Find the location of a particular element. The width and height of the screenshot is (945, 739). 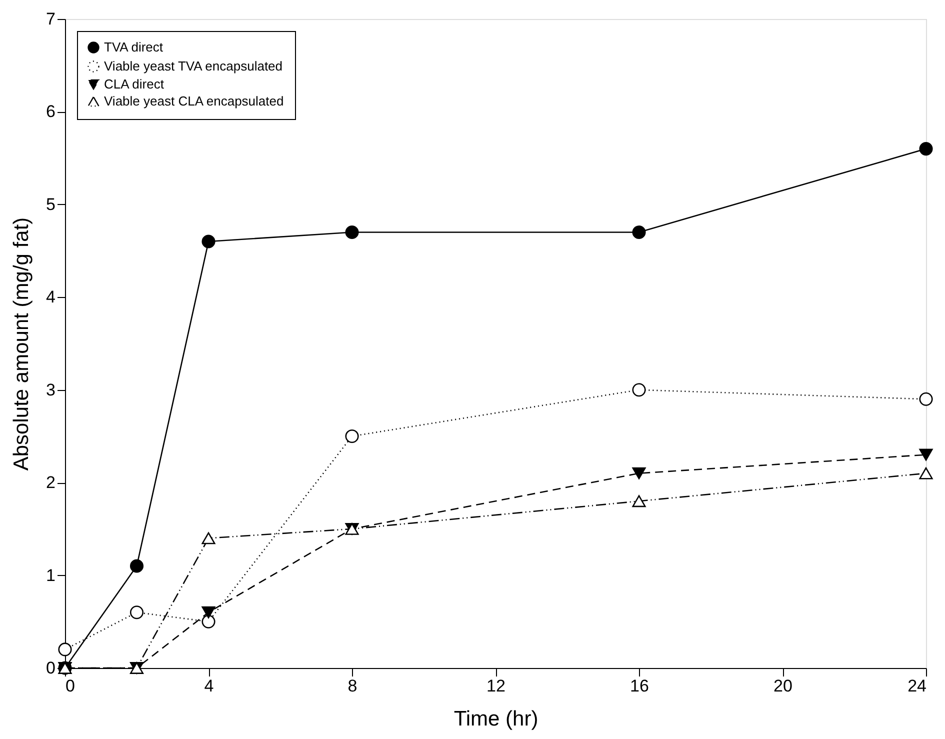

x-tick-label: 12 is located at coordinates (496, 686).